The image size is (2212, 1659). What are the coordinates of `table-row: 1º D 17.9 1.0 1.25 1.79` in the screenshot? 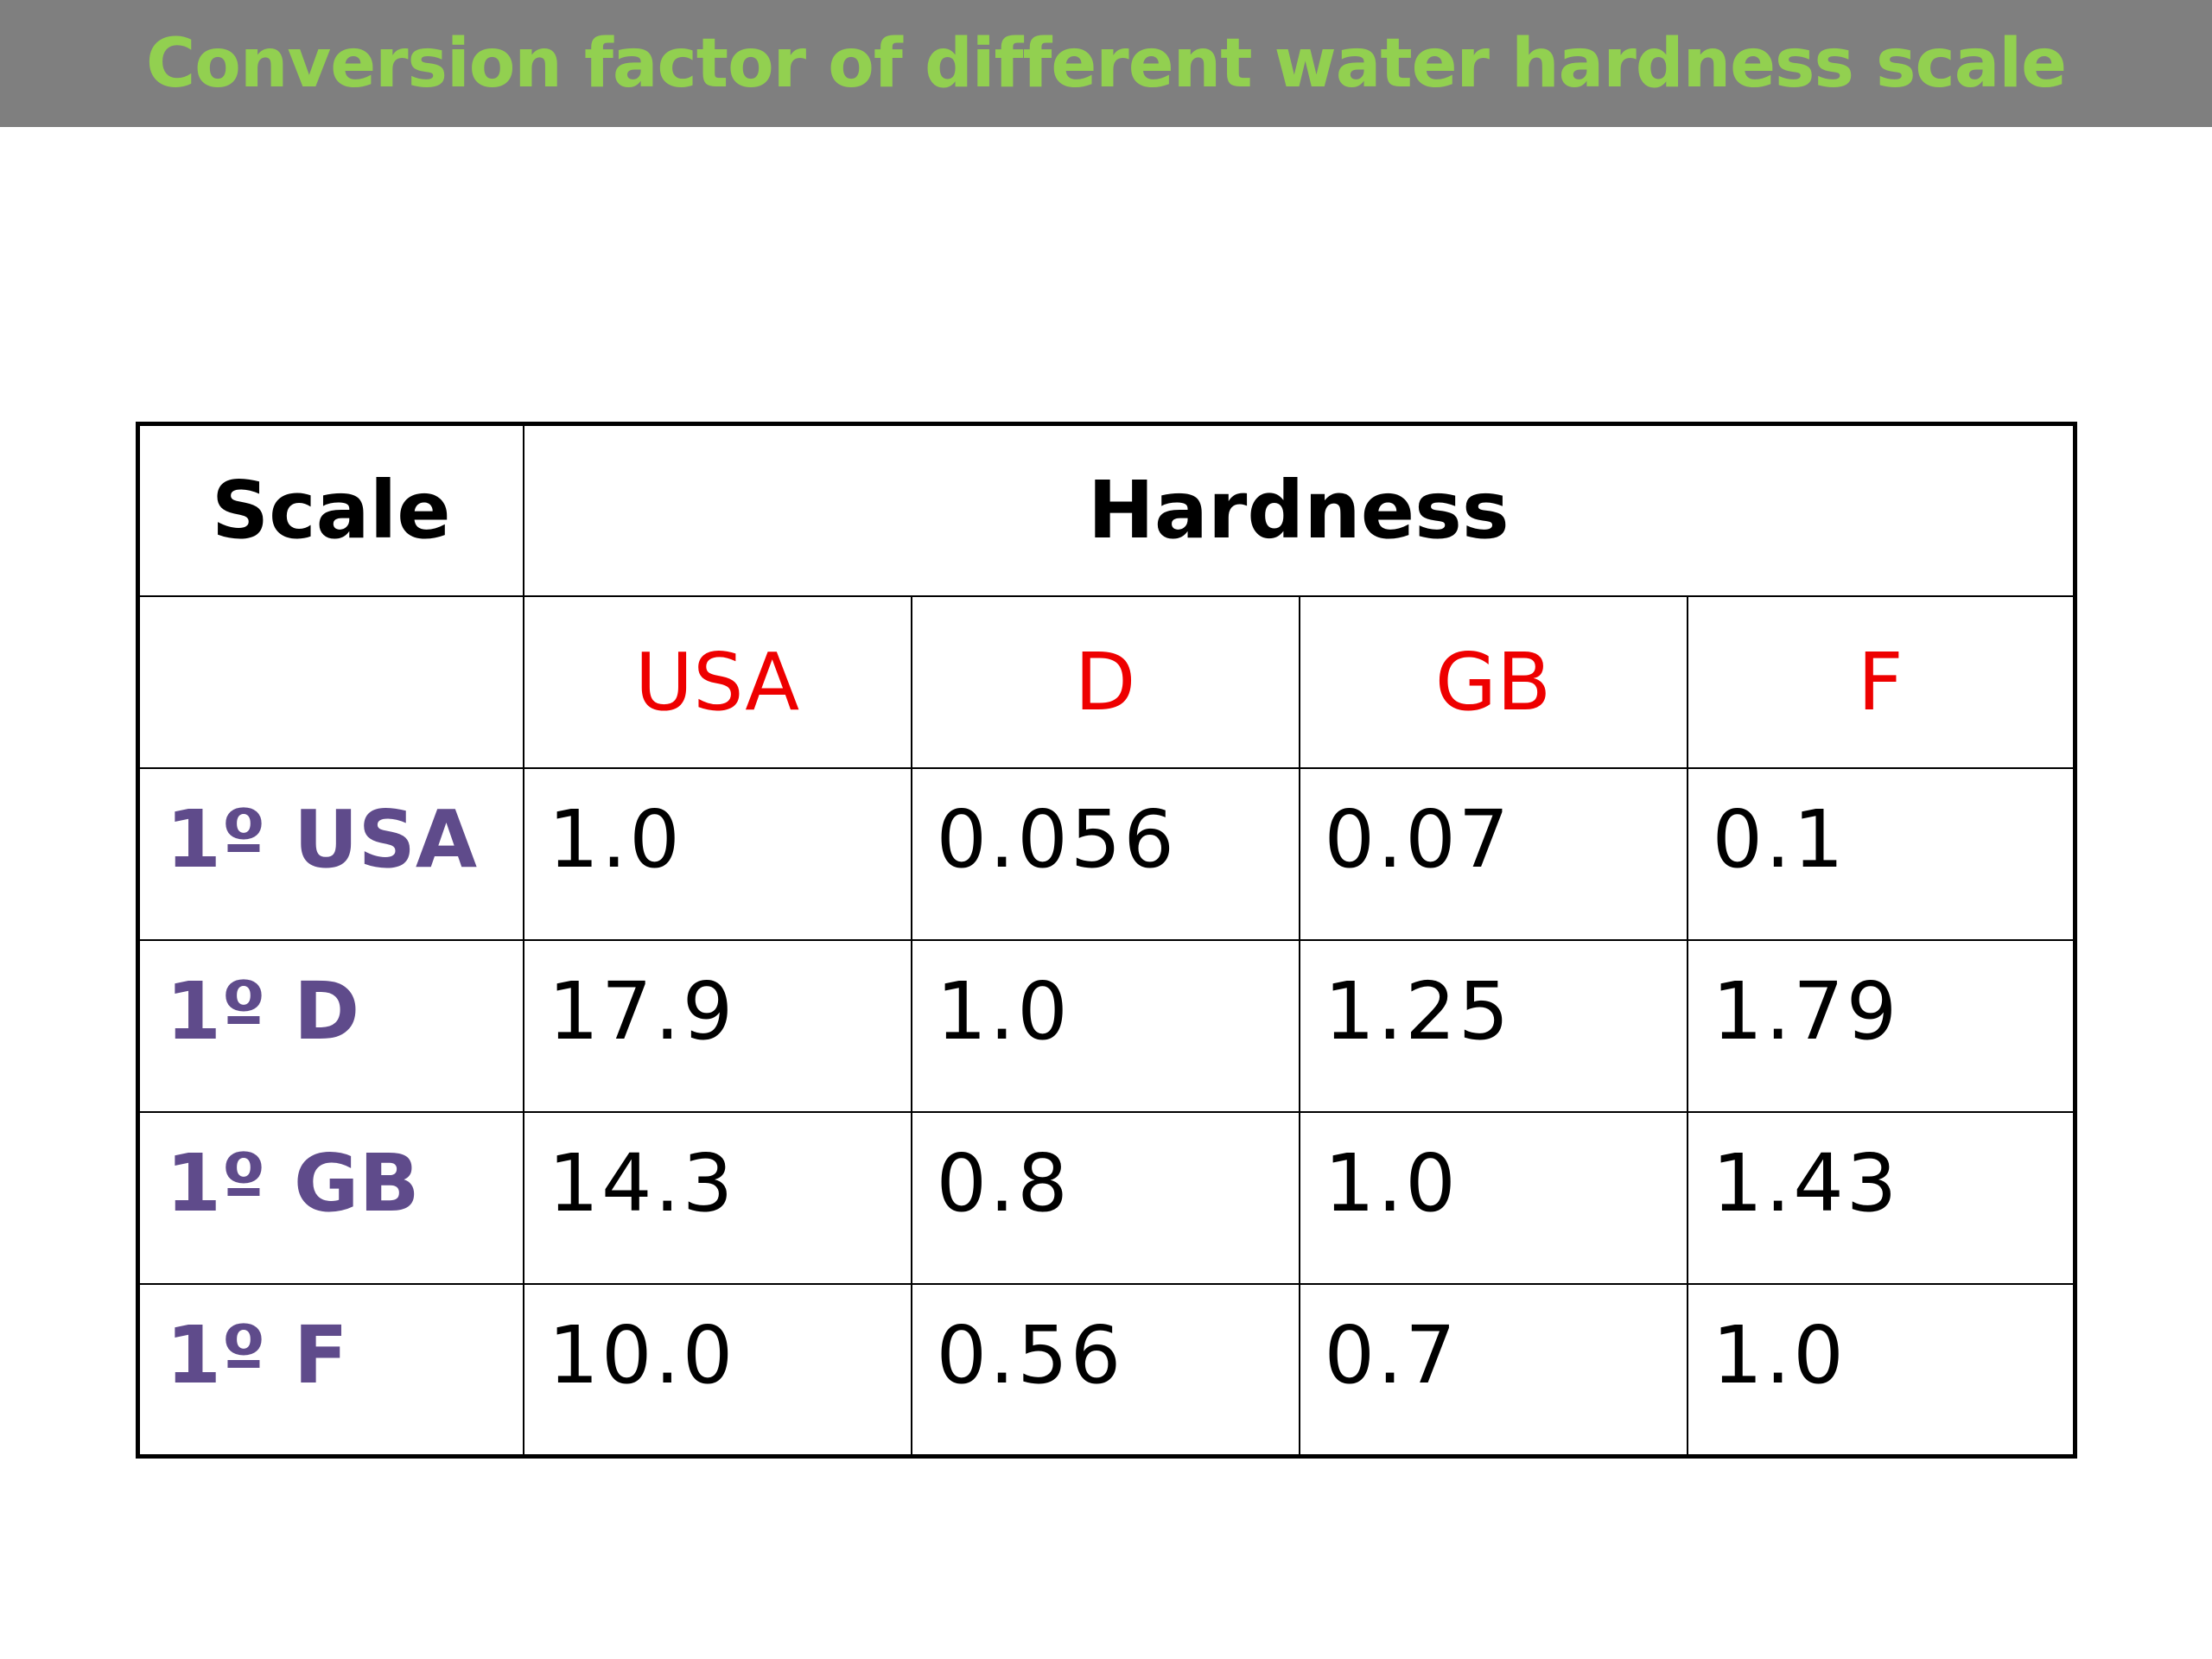 It's located at (1106, 1026).